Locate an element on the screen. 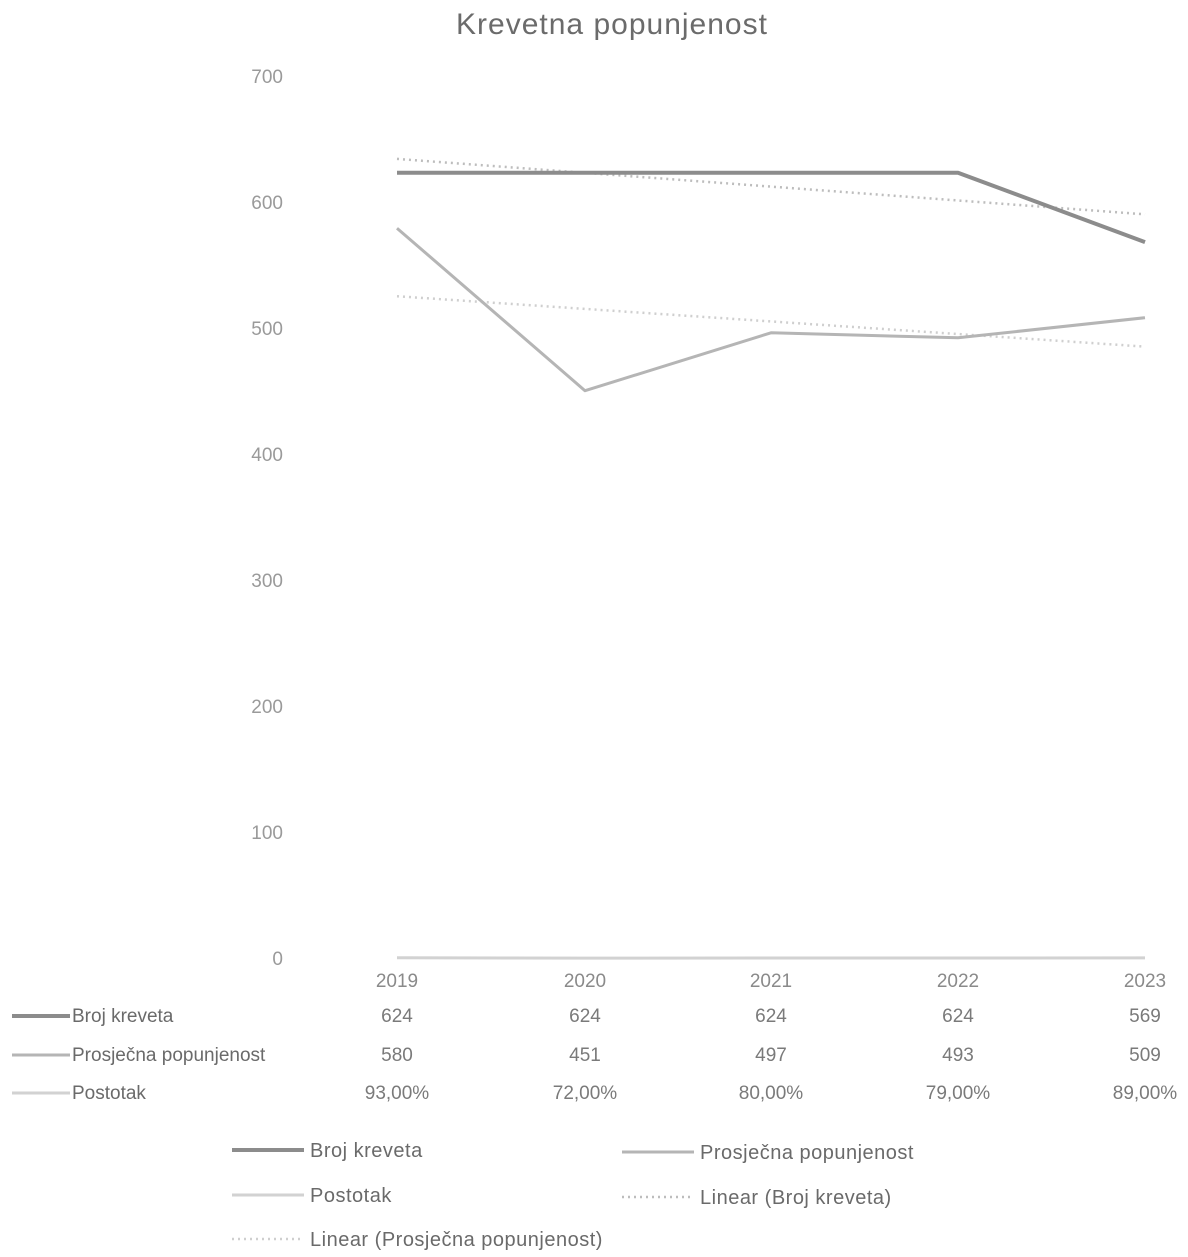 Image resolution: width=1188 pixels, height=1257 pixels. table-row-label: Broj kreveta is located at coordinates (123, 1016).